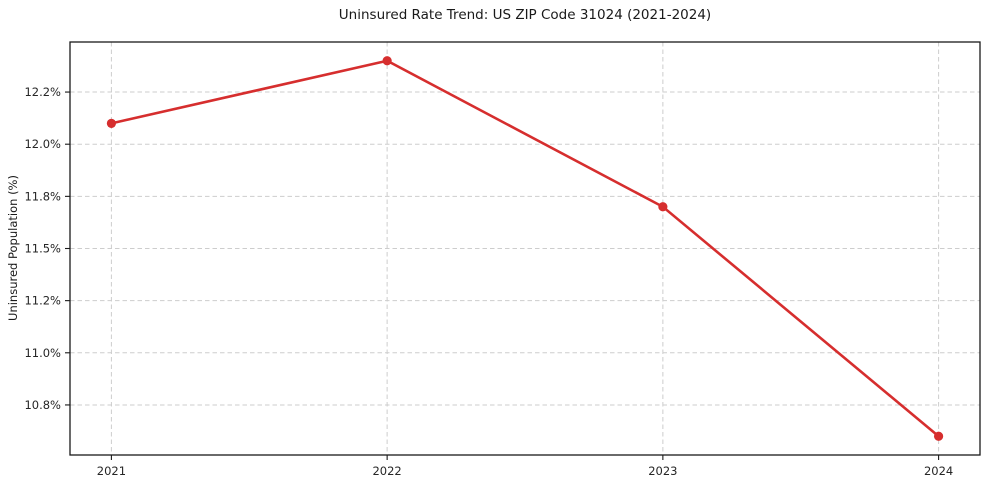 This screenshot has height=490, width=989. What do you see at coordinates (662, 471) in the screenshot?
I see `x-tick-label: 2023` at bounding box center [662, 471].